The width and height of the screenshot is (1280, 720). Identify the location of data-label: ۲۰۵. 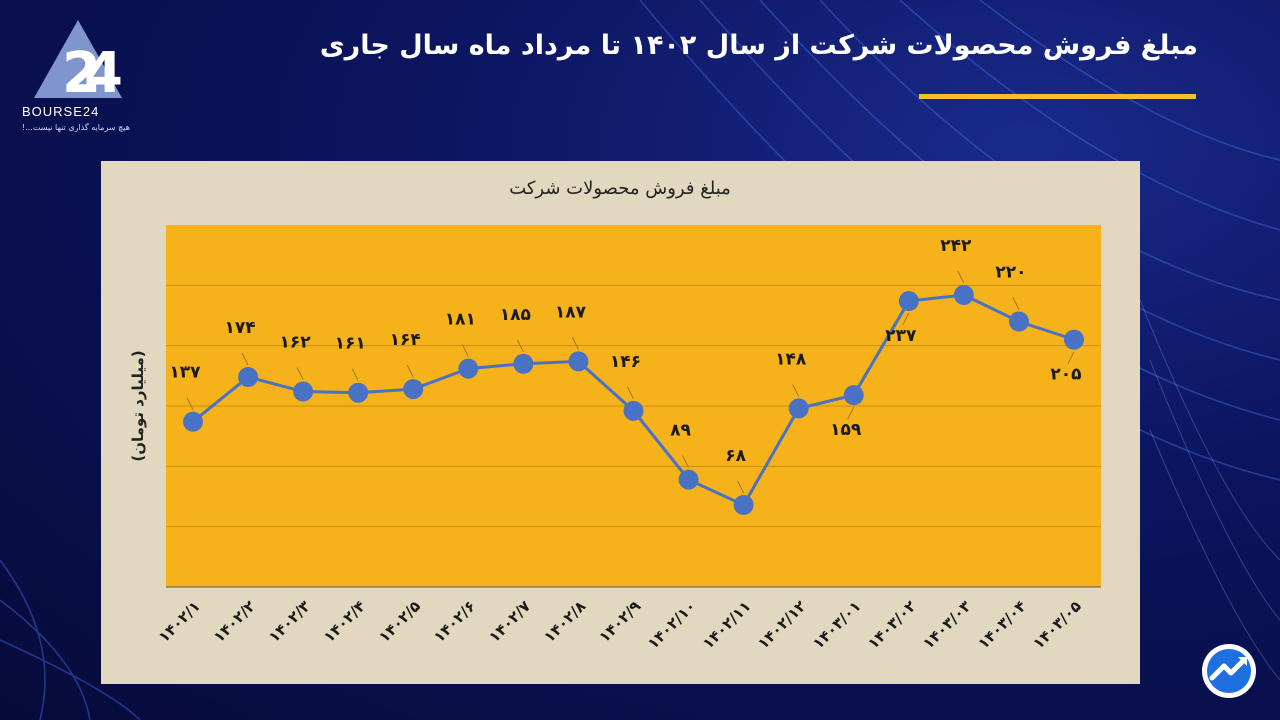
(1065, 375).